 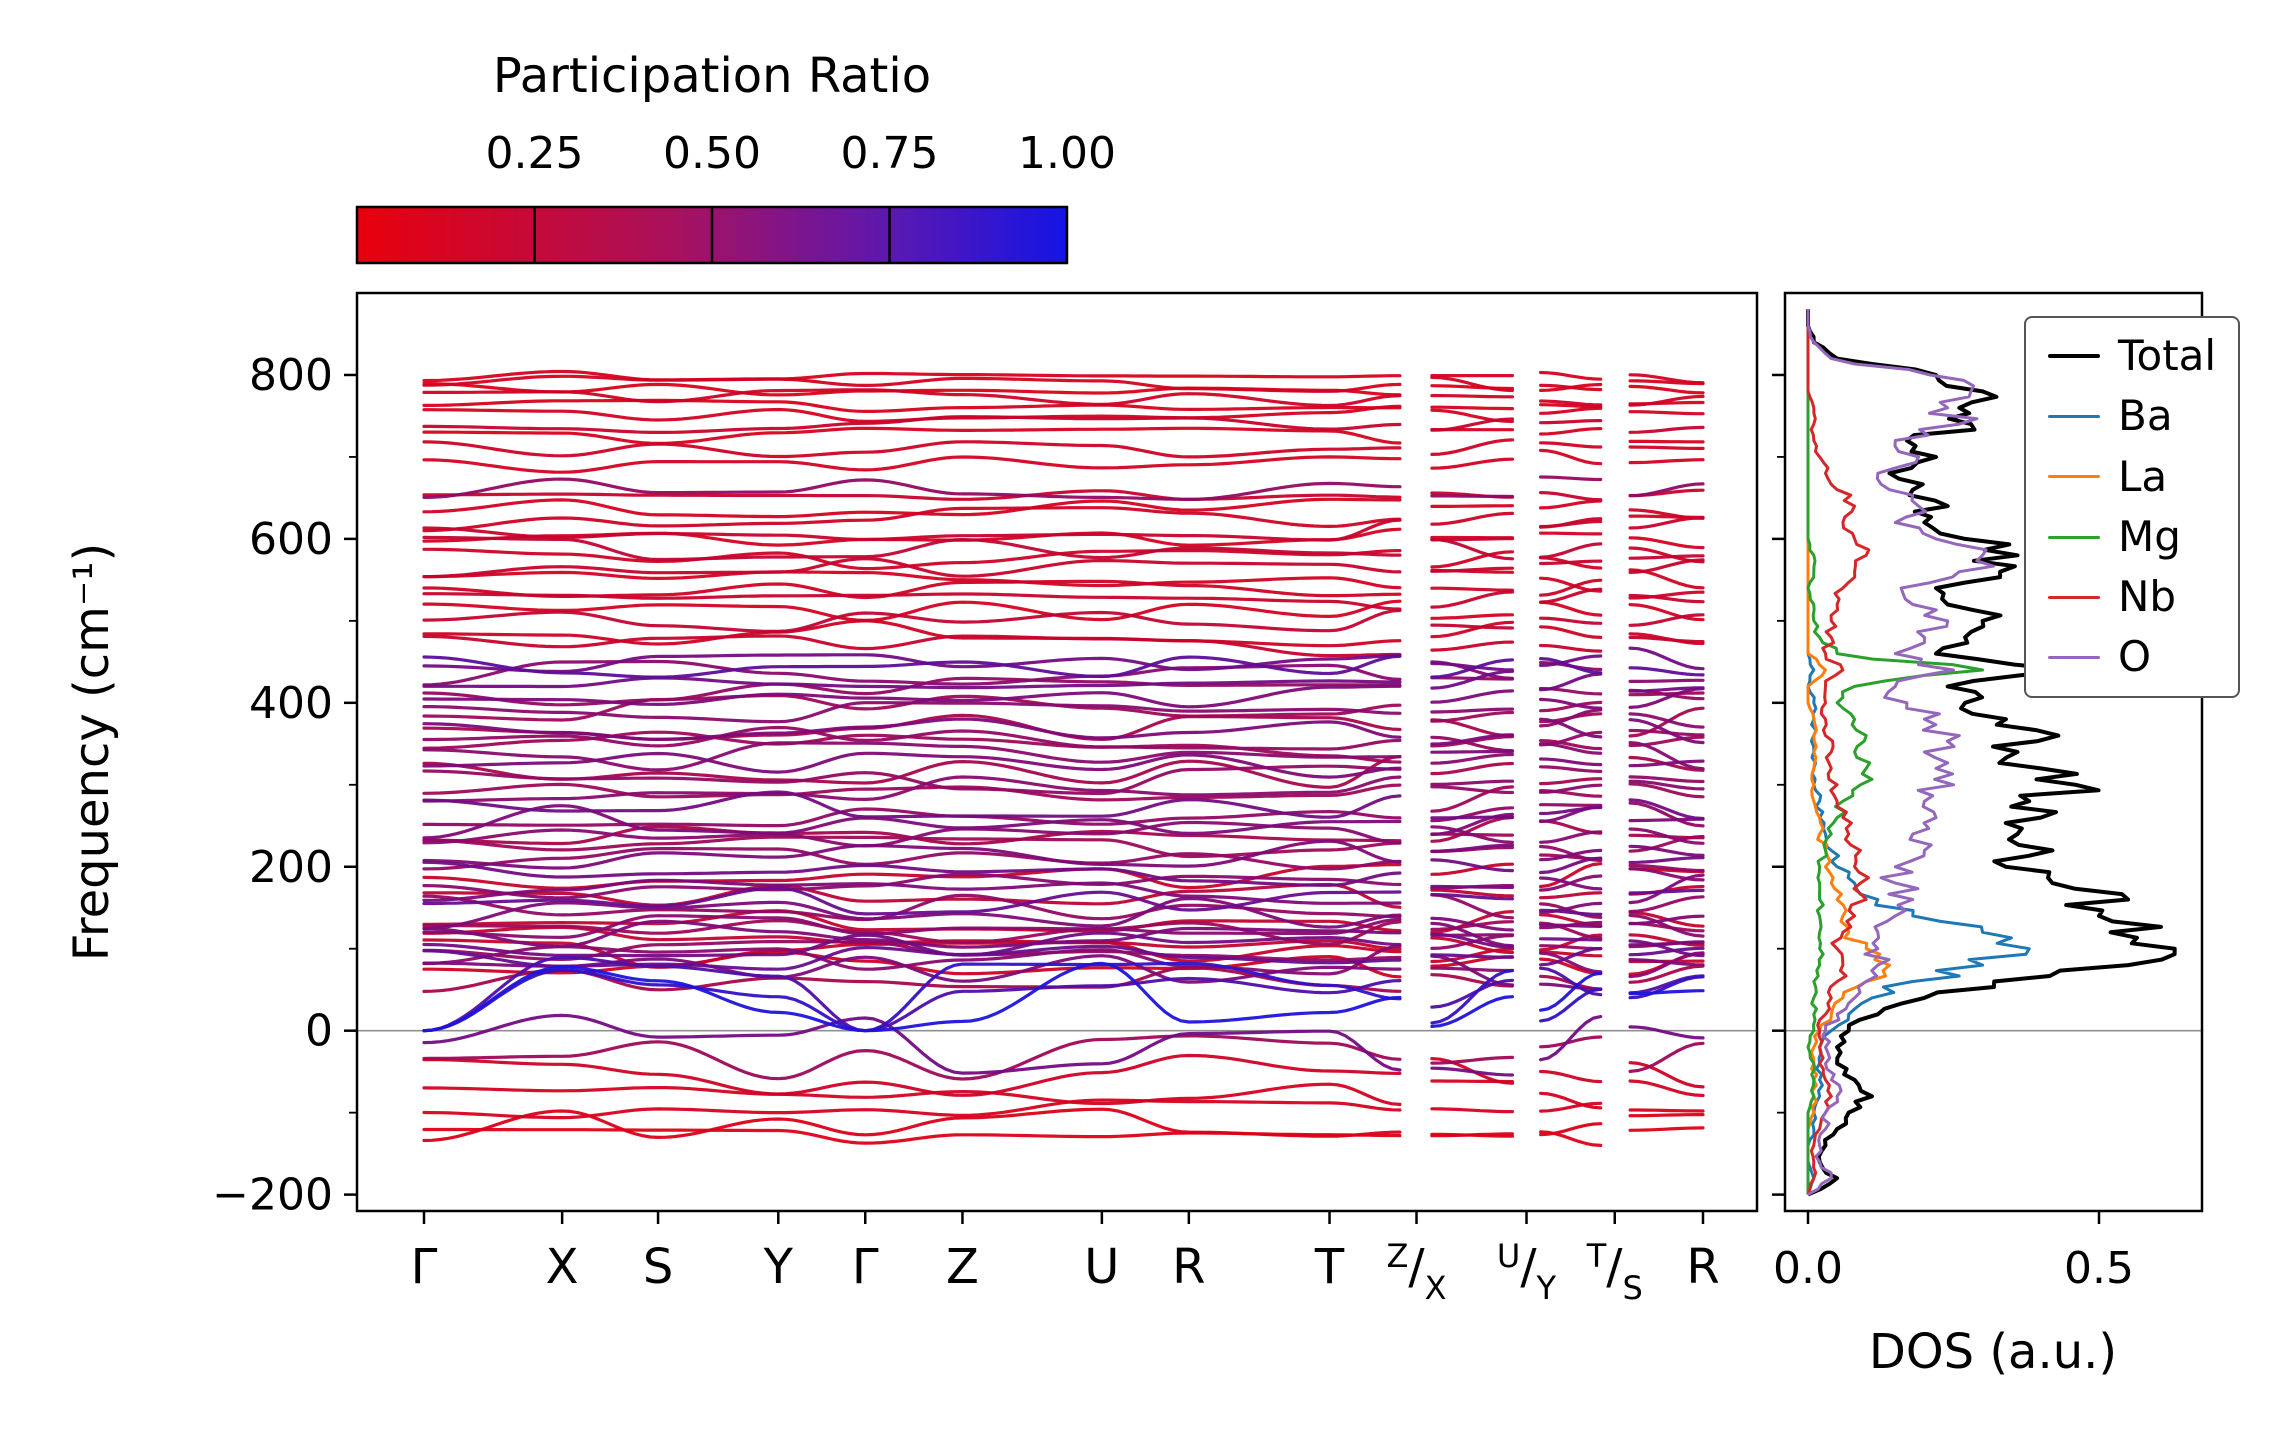 What do you see at coordinates (1838, 752) in the screenshot?
I see `dos-curve-nb` at bounding box center [1838, 752].